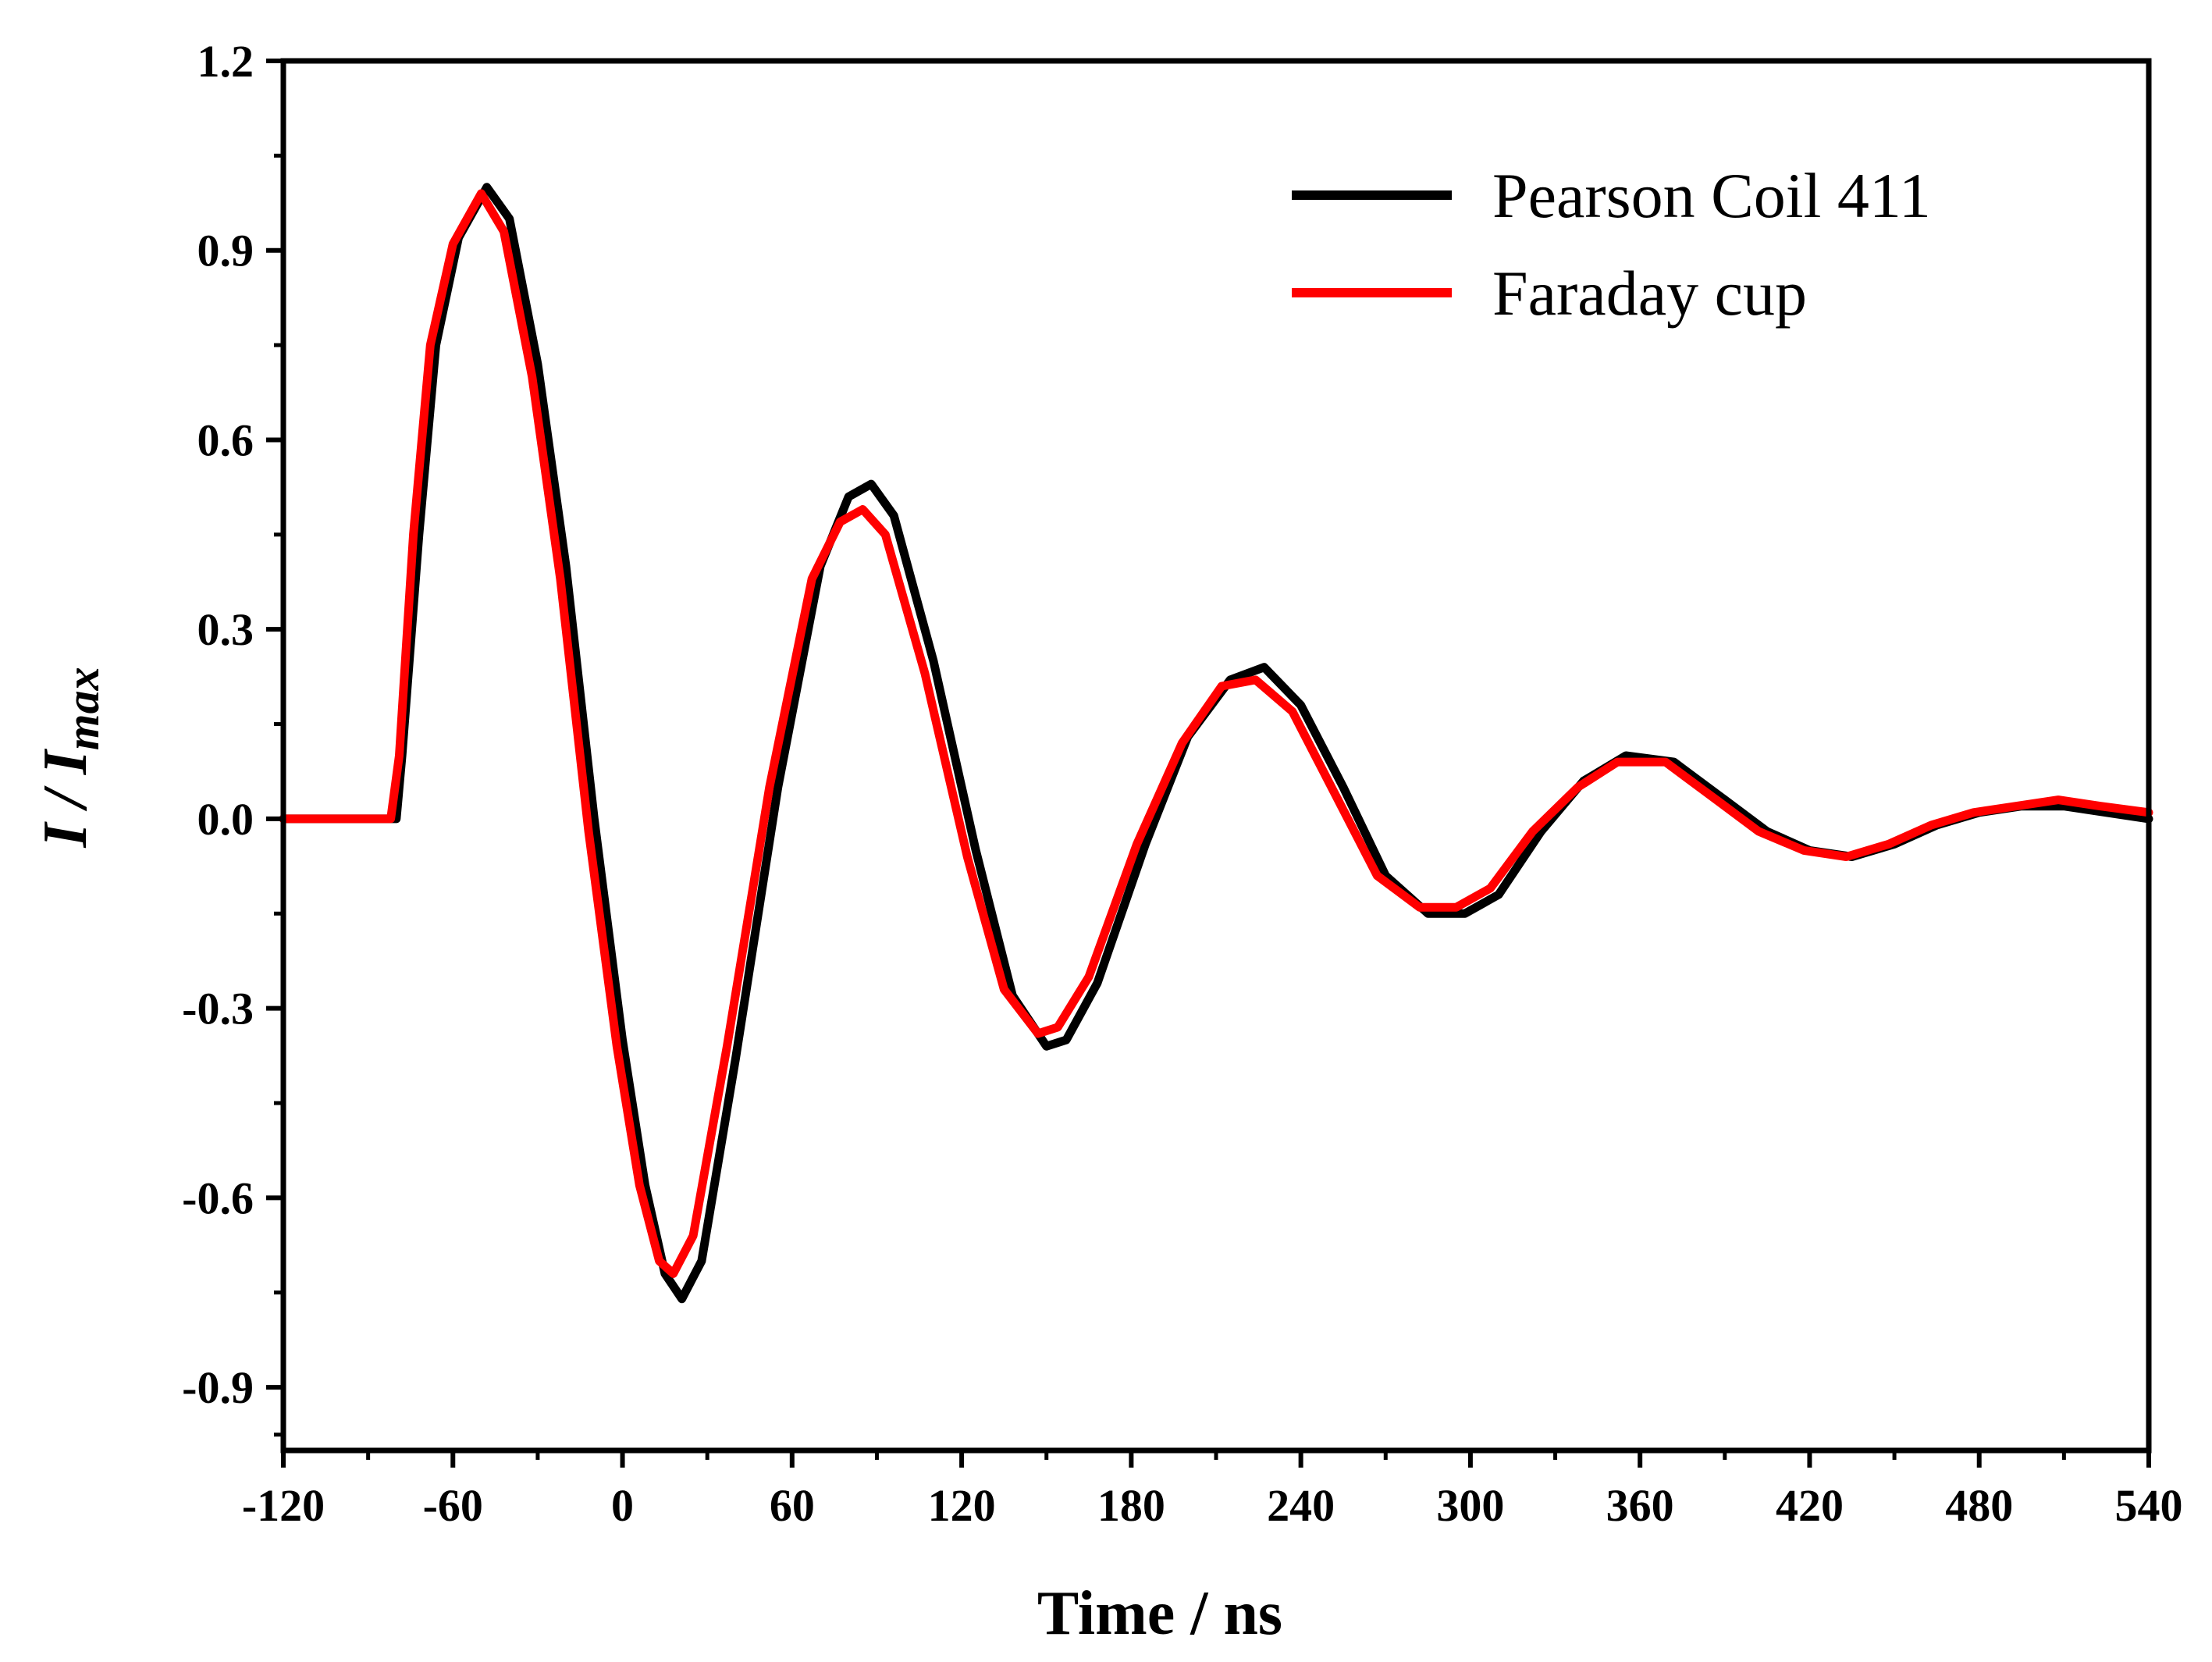 The height and width of the screenshot is (1662, 2212). Describe the element at coordinates (623, 1505) in the screenshot. I see `x-tick-label: 0` at that location.